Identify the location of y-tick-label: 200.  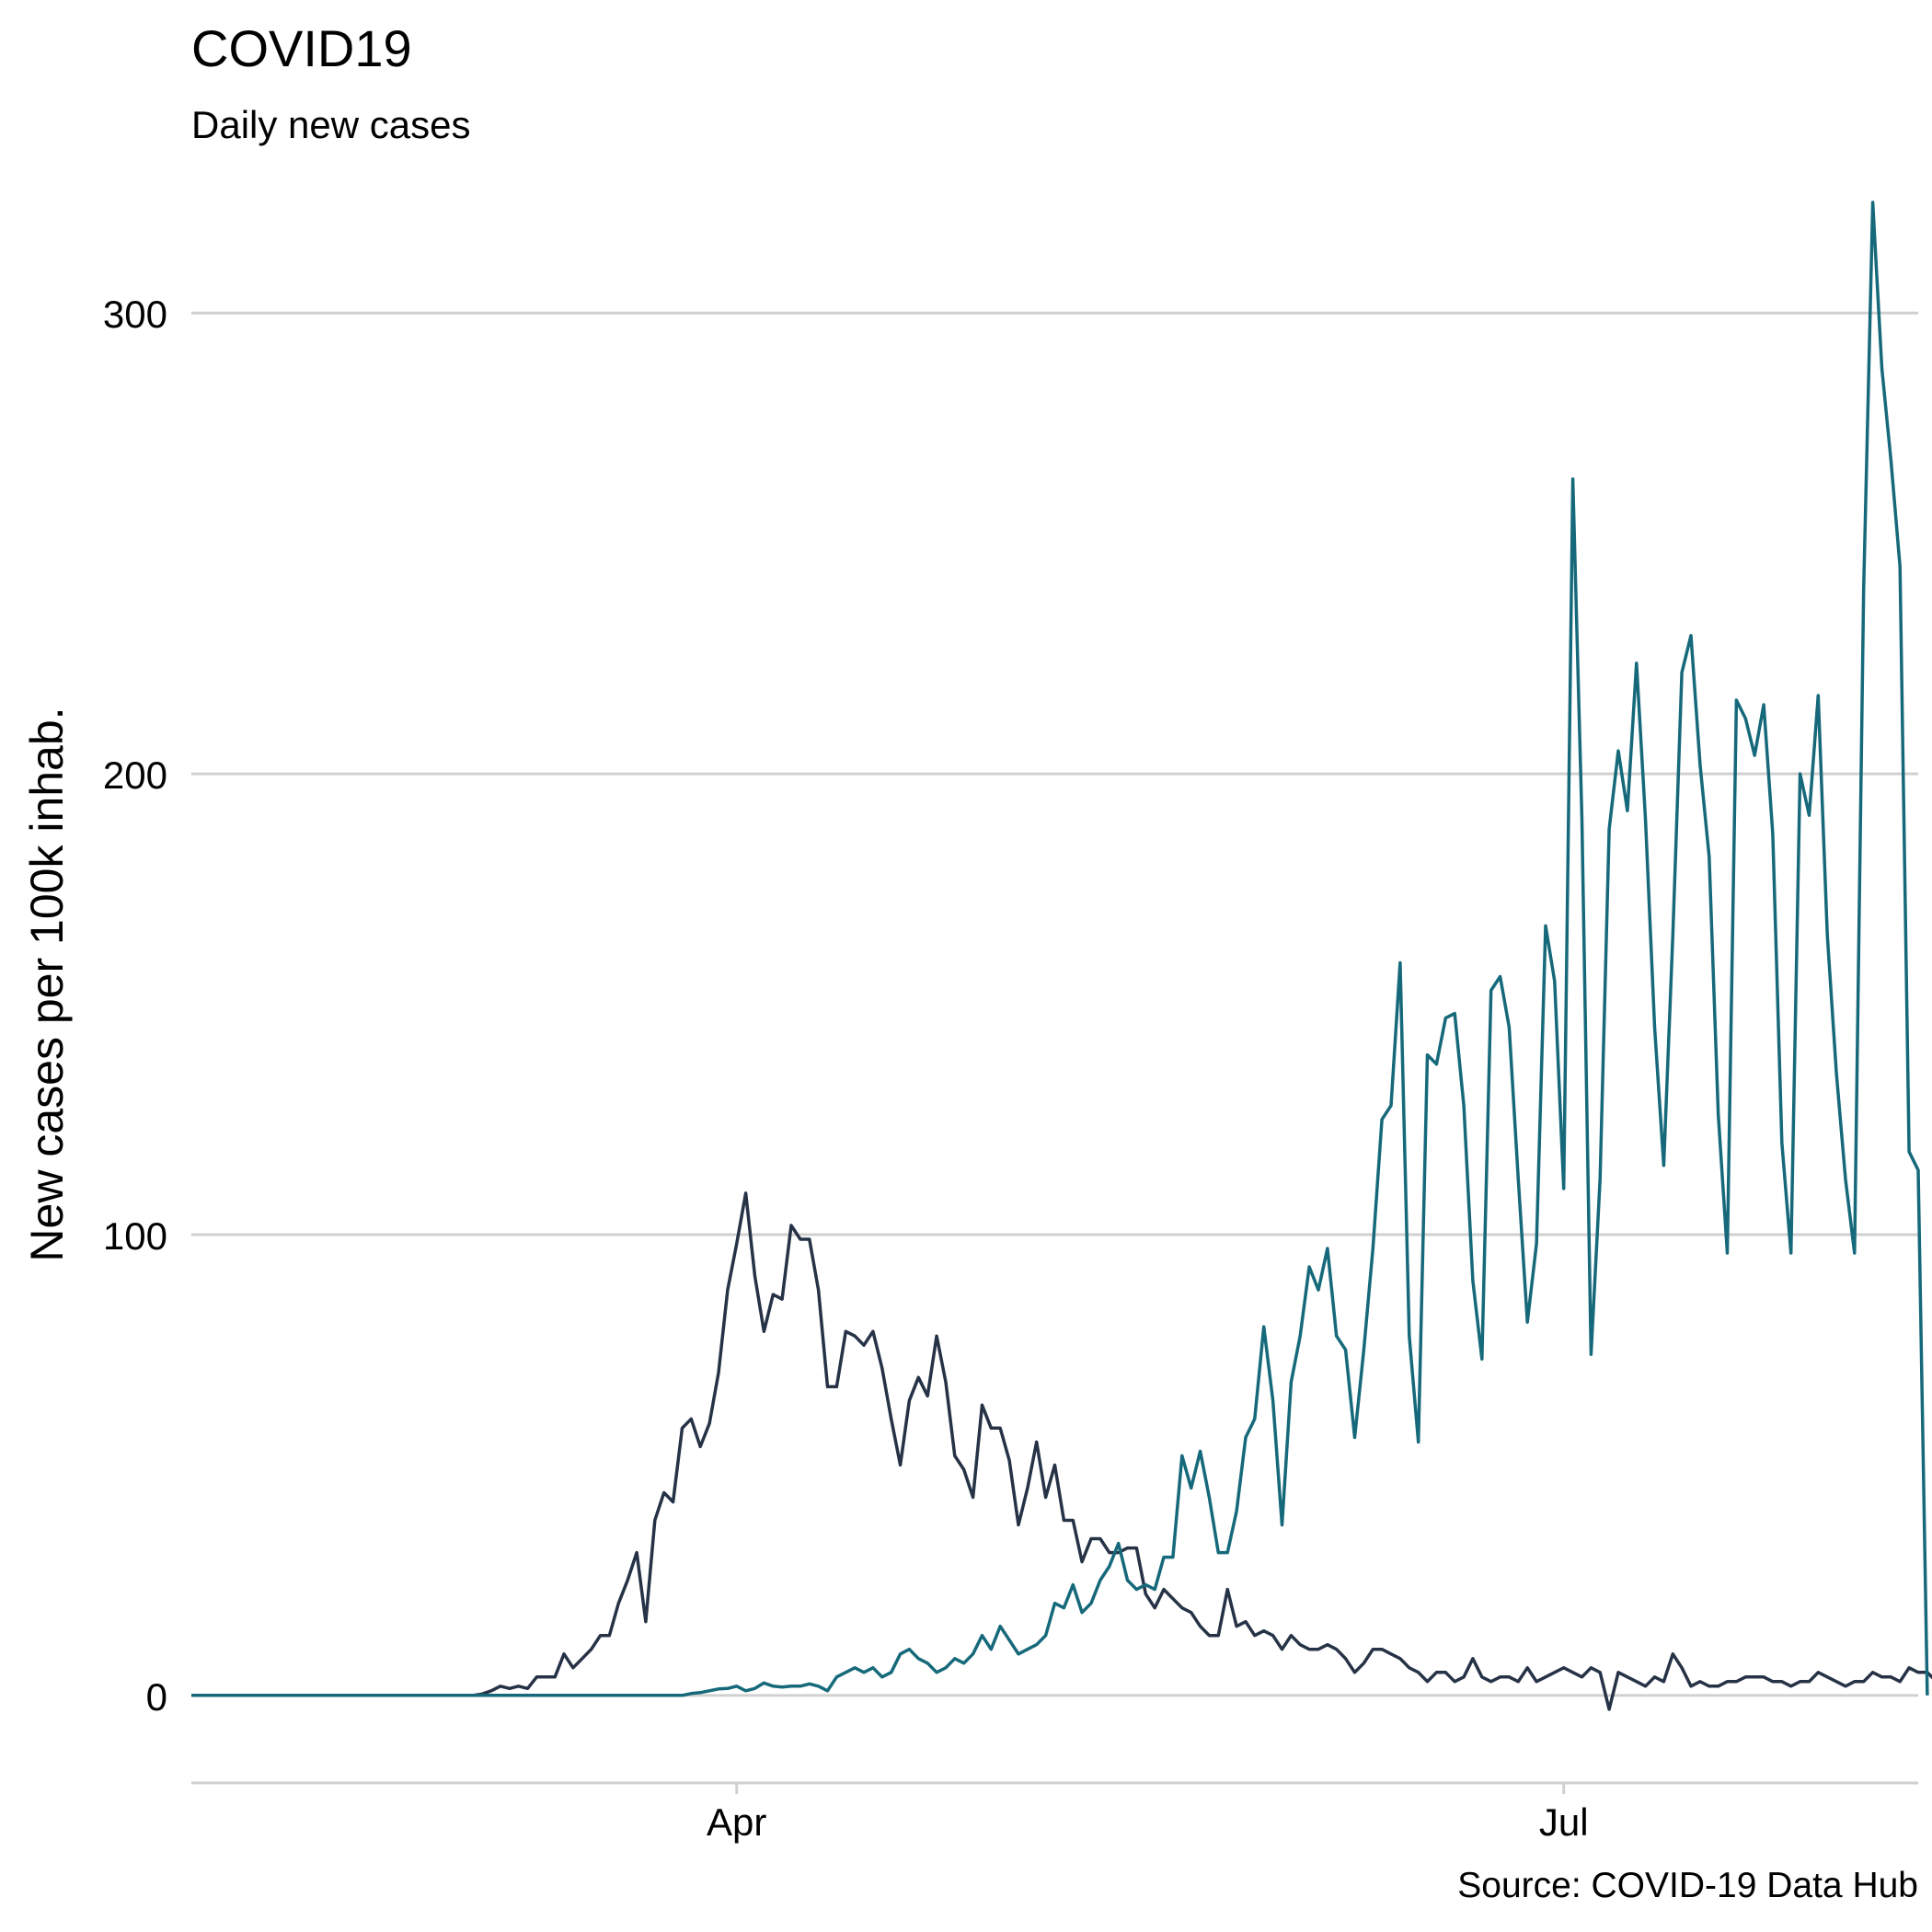
(135, 775).